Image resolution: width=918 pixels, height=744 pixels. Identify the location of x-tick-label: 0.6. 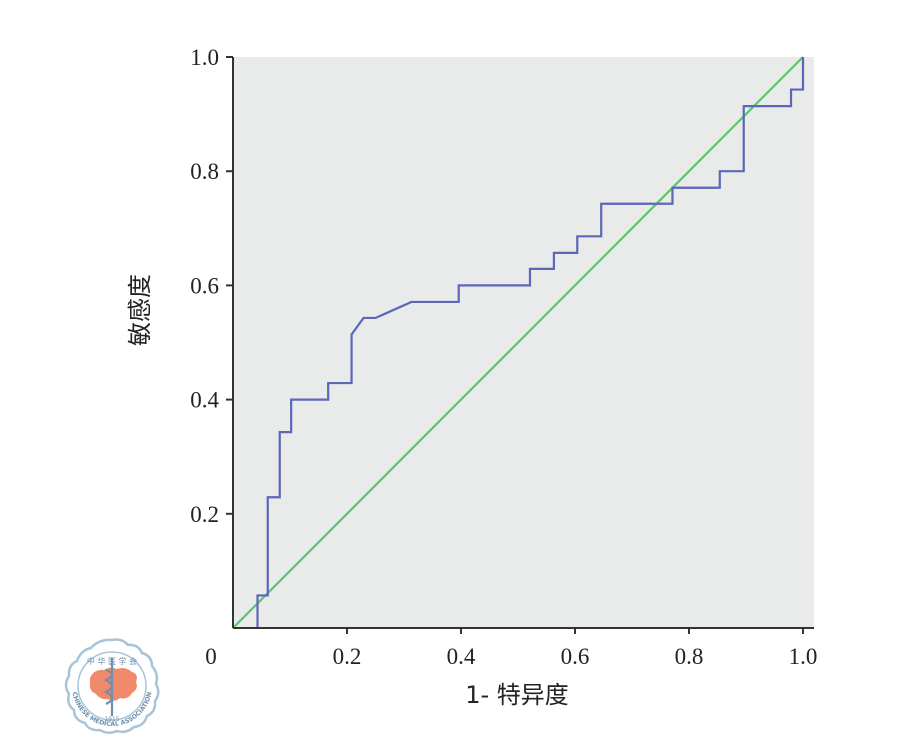
(575, 656).